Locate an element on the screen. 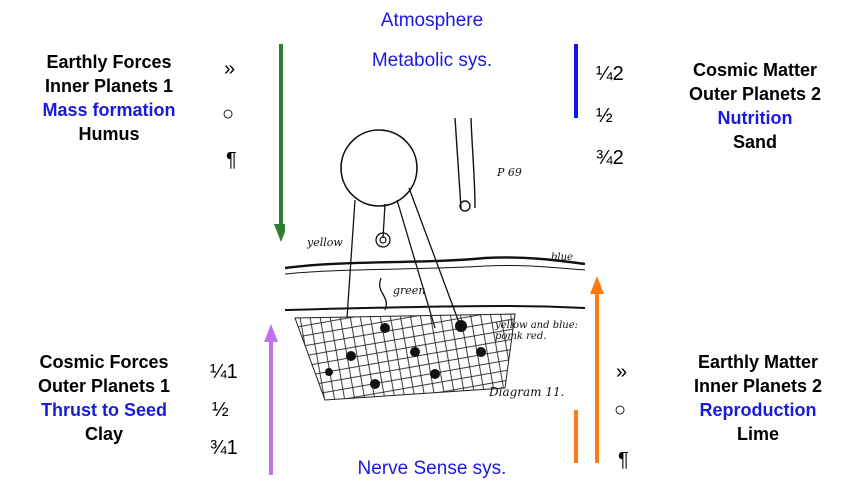 This screenshot has height=483, width=851. right-top-line2: Outer Planets 2 is located at coordinates (755, 94).